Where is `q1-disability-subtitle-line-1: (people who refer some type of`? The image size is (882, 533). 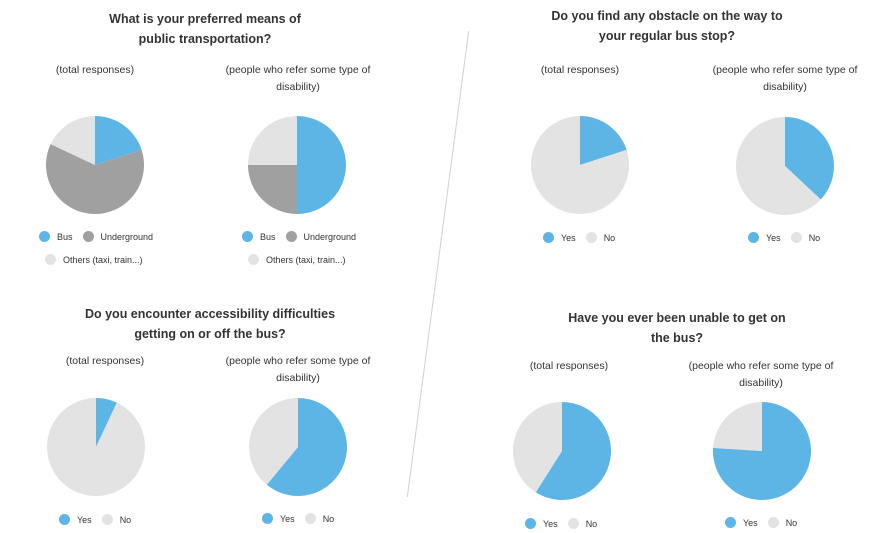
q1-disability-subtitle-line-1: (people who refer some type of is located at coordinates (298, 70).